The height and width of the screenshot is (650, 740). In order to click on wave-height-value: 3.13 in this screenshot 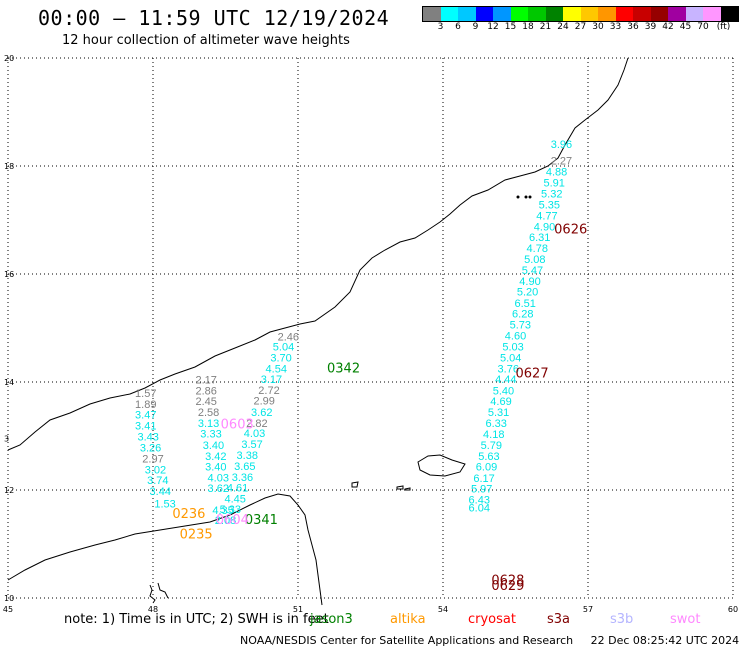, I will do `click(208, 424)`.